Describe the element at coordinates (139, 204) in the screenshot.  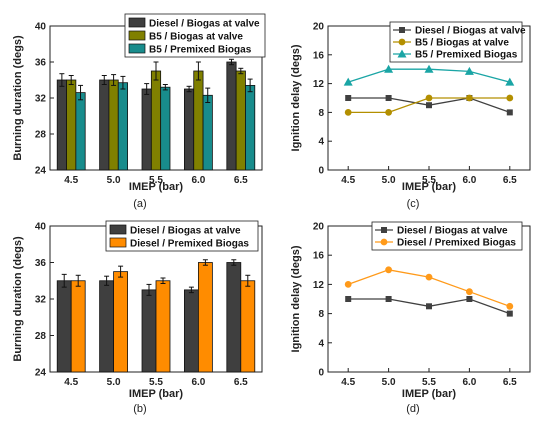
I see `panel-label: (a)` at that location.